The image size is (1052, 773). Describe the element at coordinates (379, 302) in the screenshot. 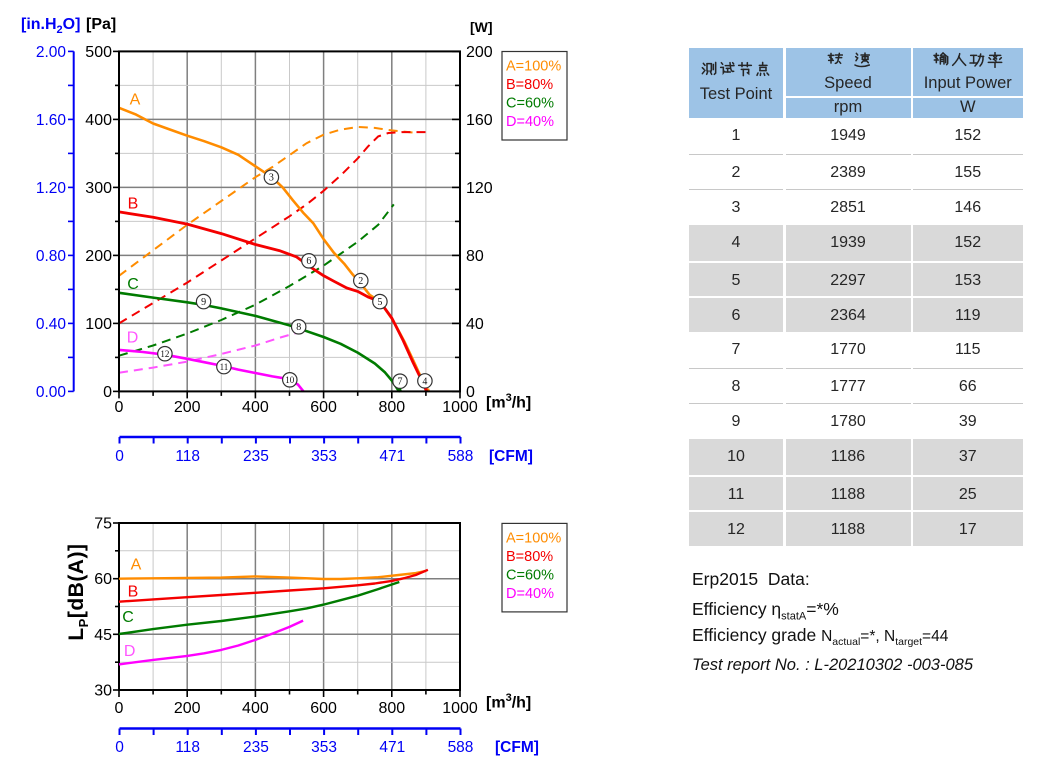

I see `svg-text: 5` at that location.